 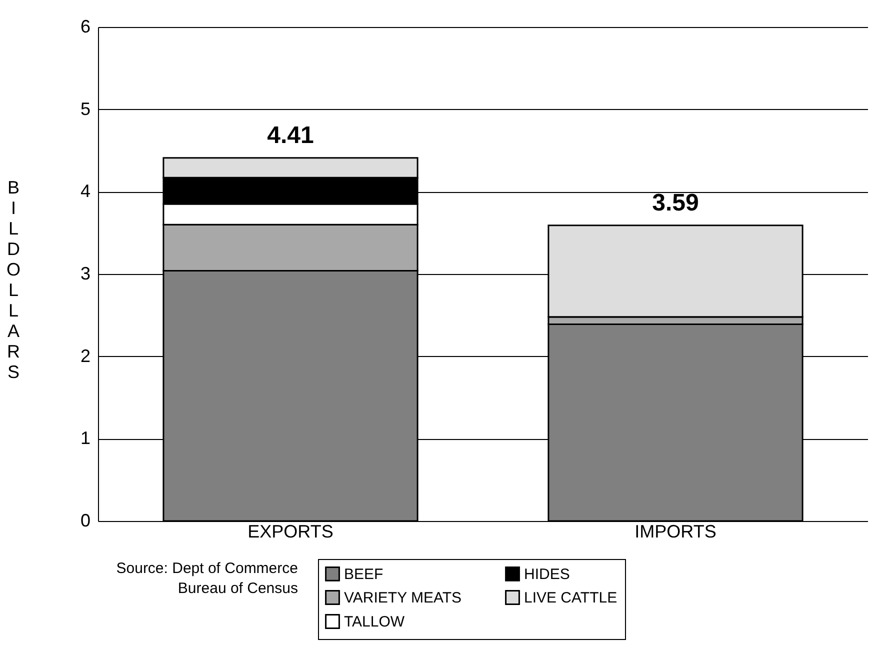 What do you see at coordinates (85, 274) in the screenshot?
I see `y-tick-label: 3` at bounding box center [85, 274].